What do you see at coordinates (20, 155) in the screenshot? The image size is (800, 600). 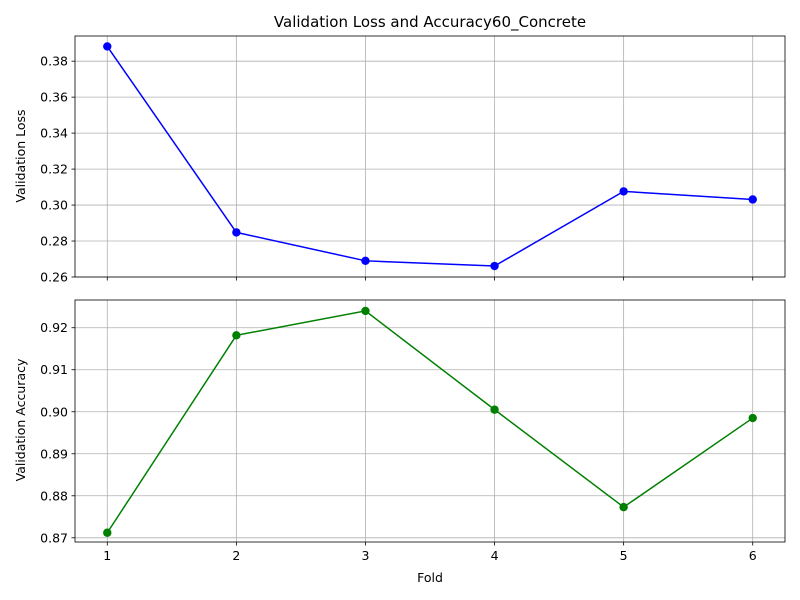 I see `loss-y-axis-label: Validation Loss` at bounding box center [20, 155].